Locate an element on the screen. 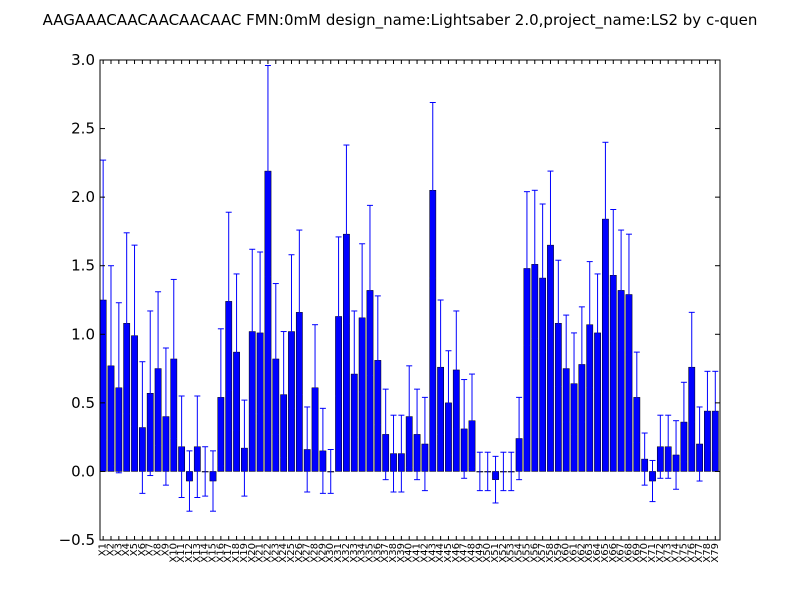 The image size is (800, 600). x-tick-label: X46 is located at coordinates (456, 553).